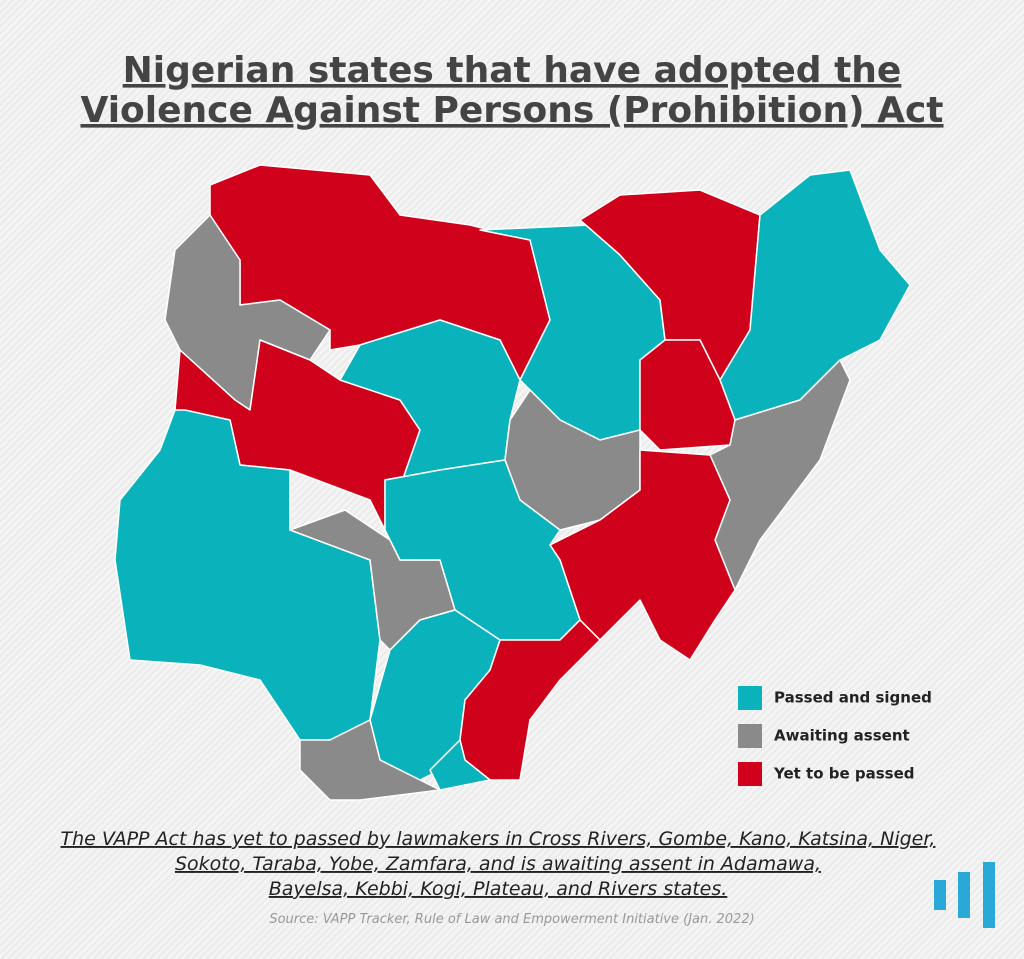  What do you see at coordinates (853, 698) in the screenshot?
I see `legend-label: Passed and signed` at bounding box center [853, 698].